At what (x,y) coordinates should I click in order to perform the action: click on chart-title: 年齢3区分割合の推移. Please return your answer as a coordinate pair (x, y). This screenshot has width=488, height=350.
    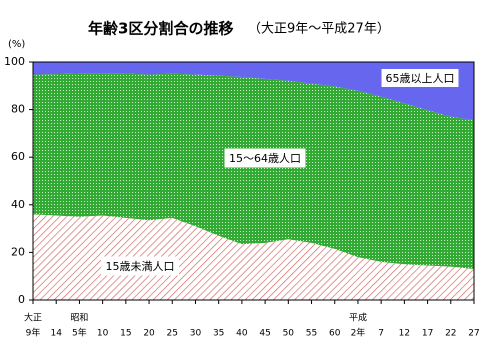
    Looking at the image, I should click on (160, 29).